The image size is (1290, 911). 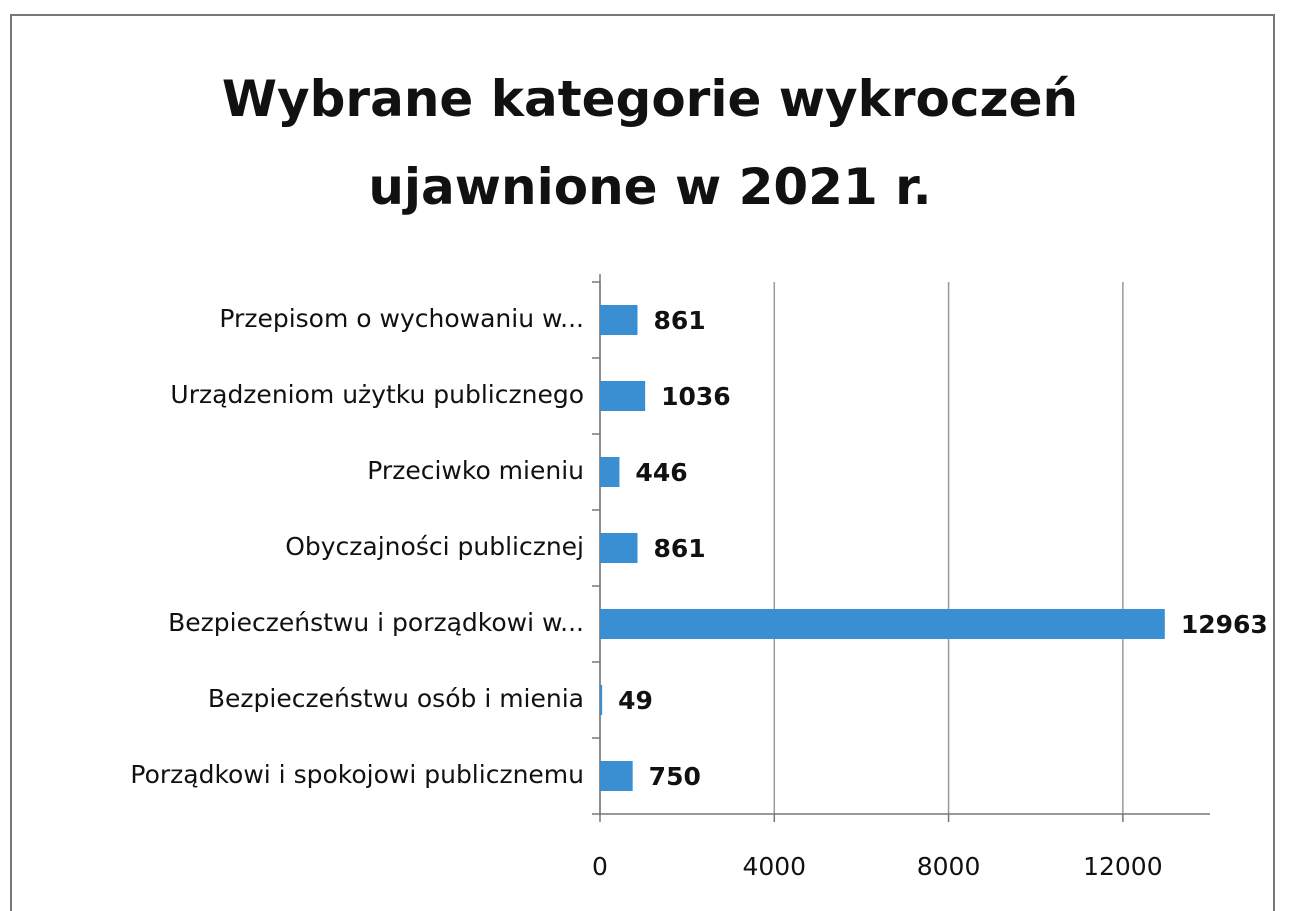 What do you see at coordinates (357, 774) in the screenshot?
I see `y-tick-label: Porządkowi i spokojowi publicznemu` at bounding box center [357, 774].